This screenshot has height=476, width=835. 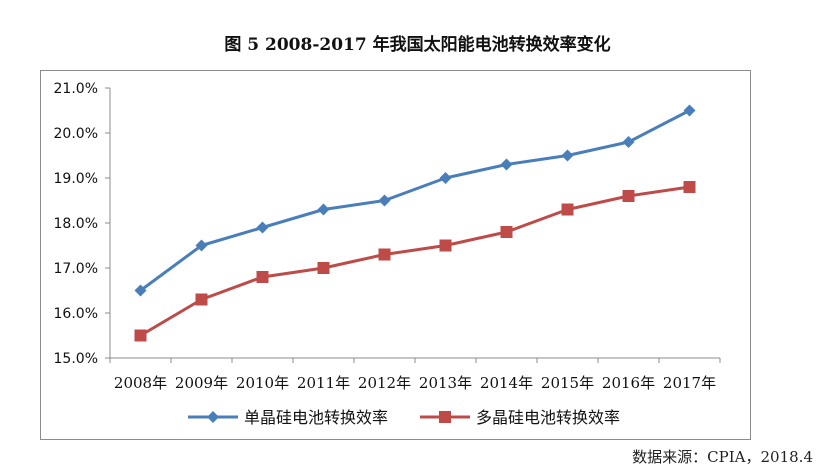 I want to click on x-tick-label: 2012年, so click(x=384, y=383).